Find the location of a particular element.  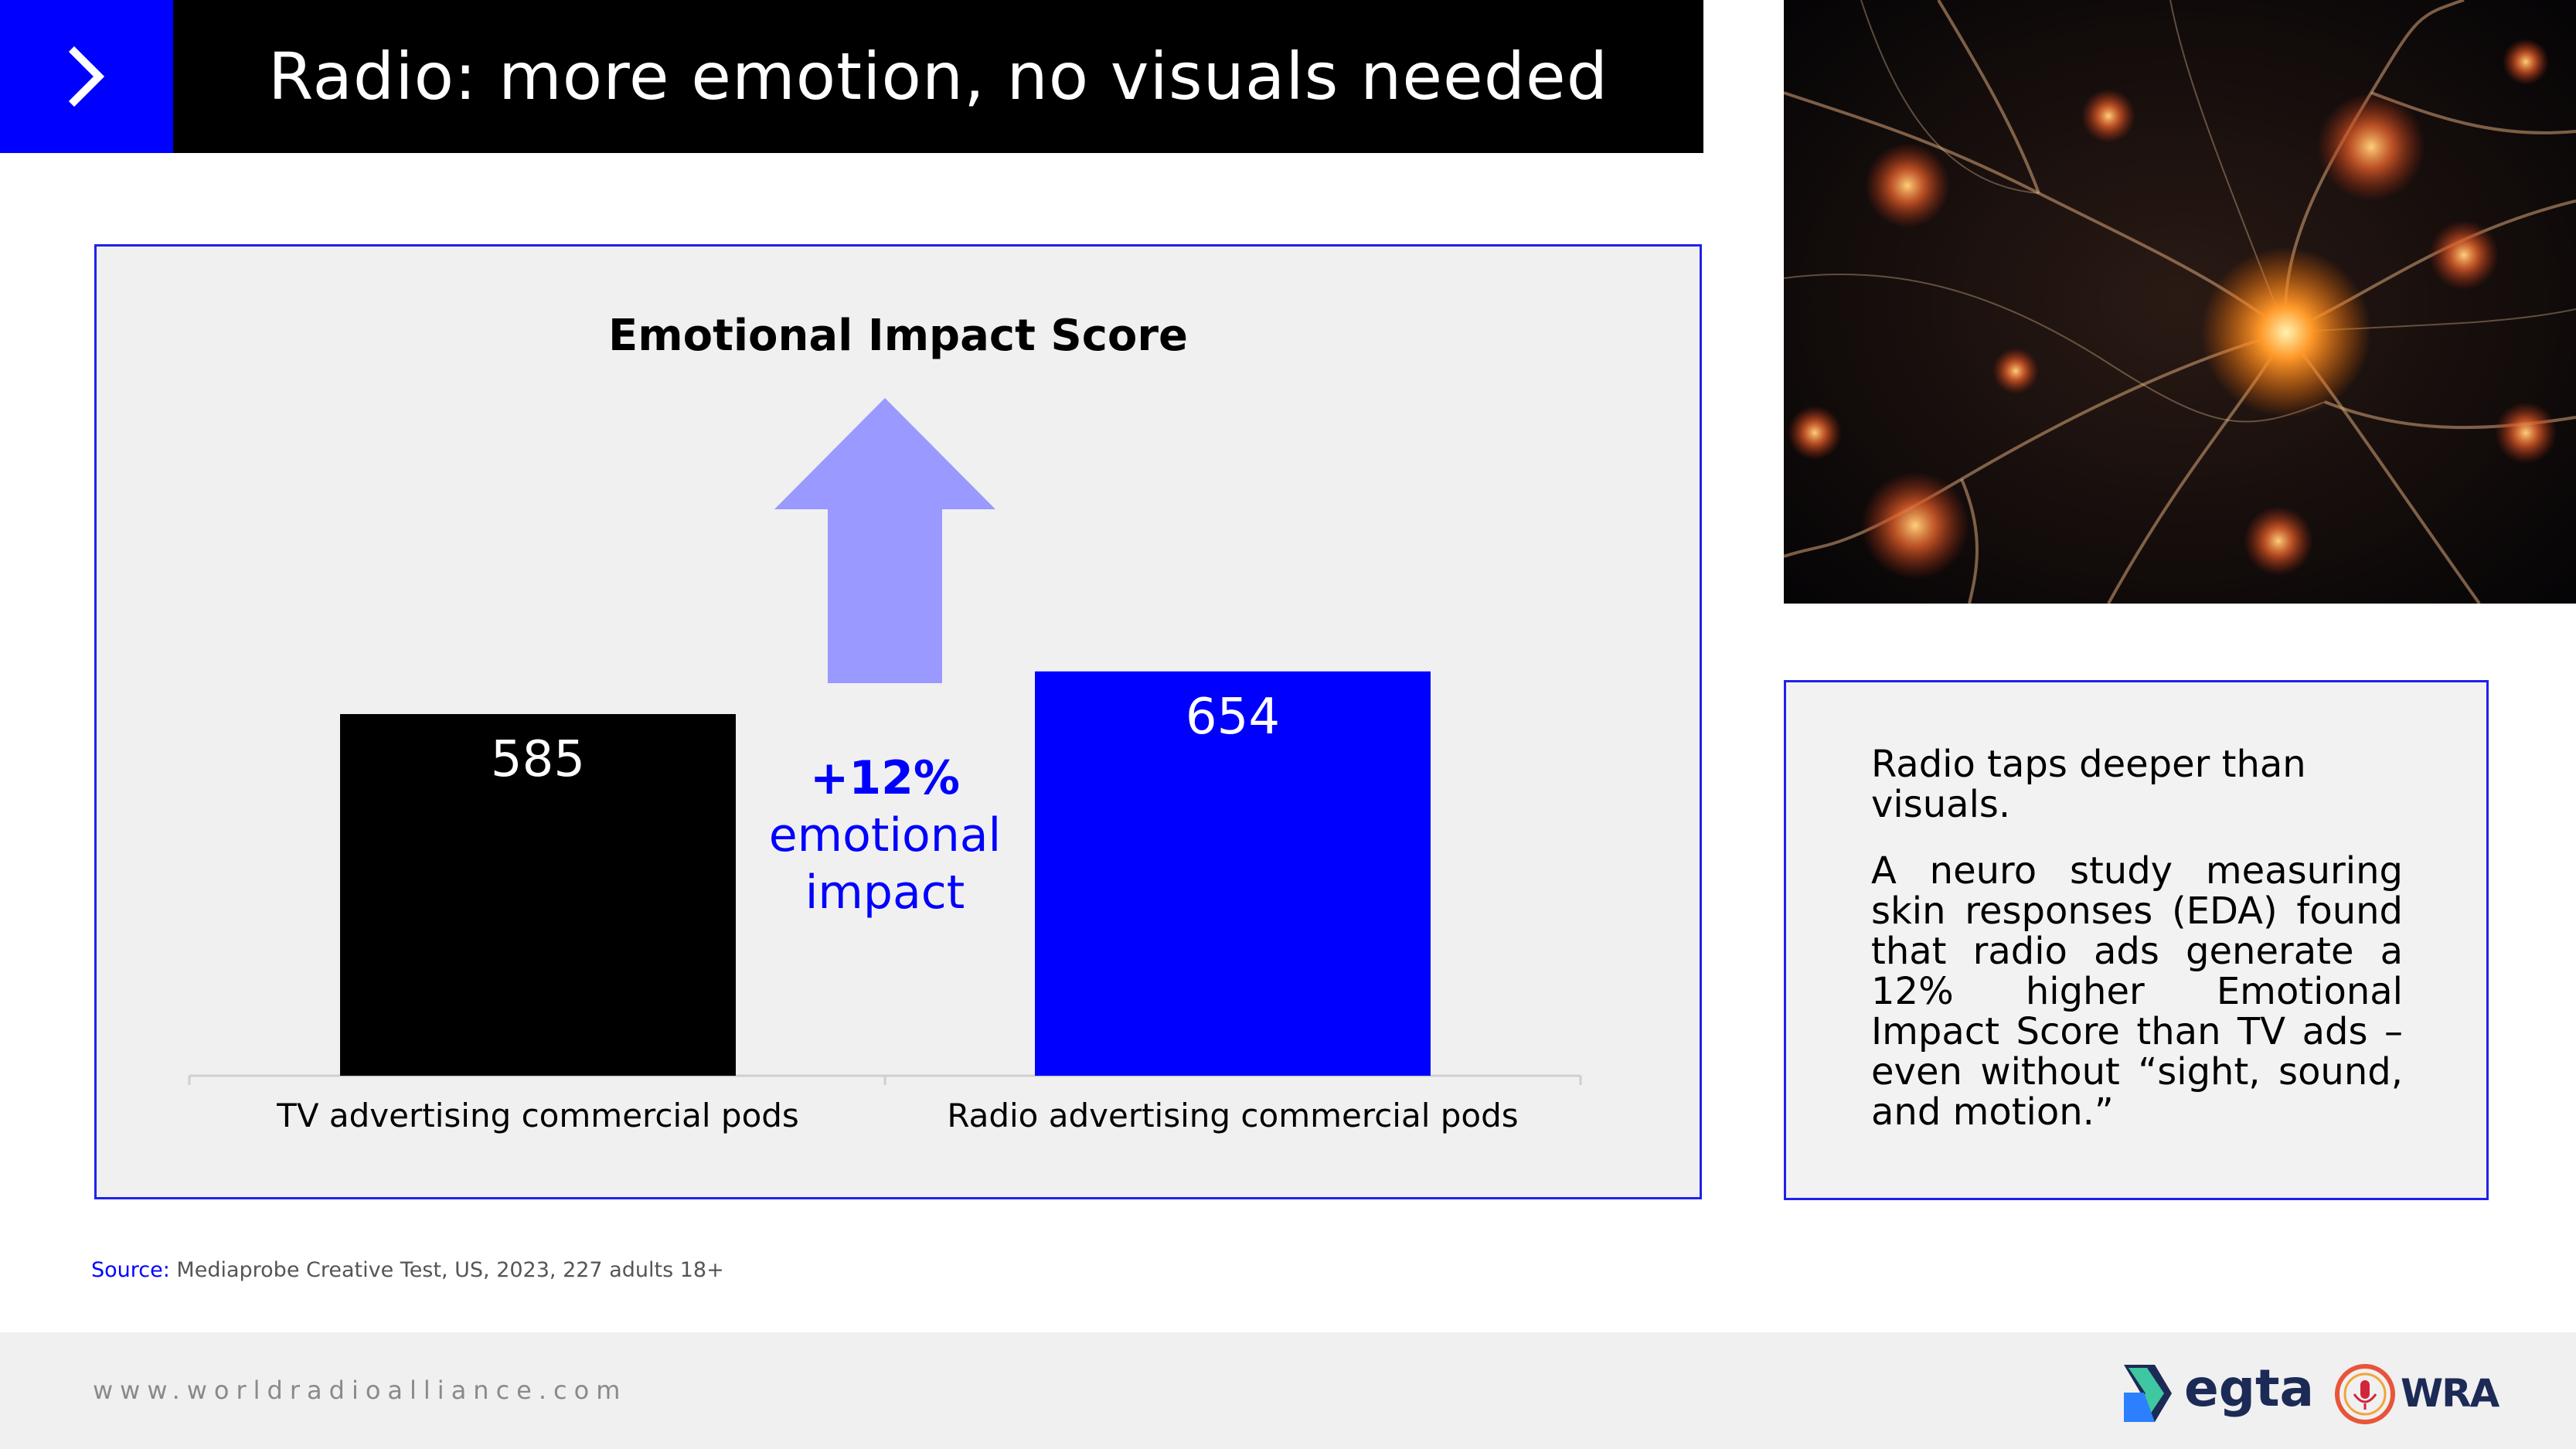

category-label: TV advertising commercial pods is located at coordinates (537, 1115).